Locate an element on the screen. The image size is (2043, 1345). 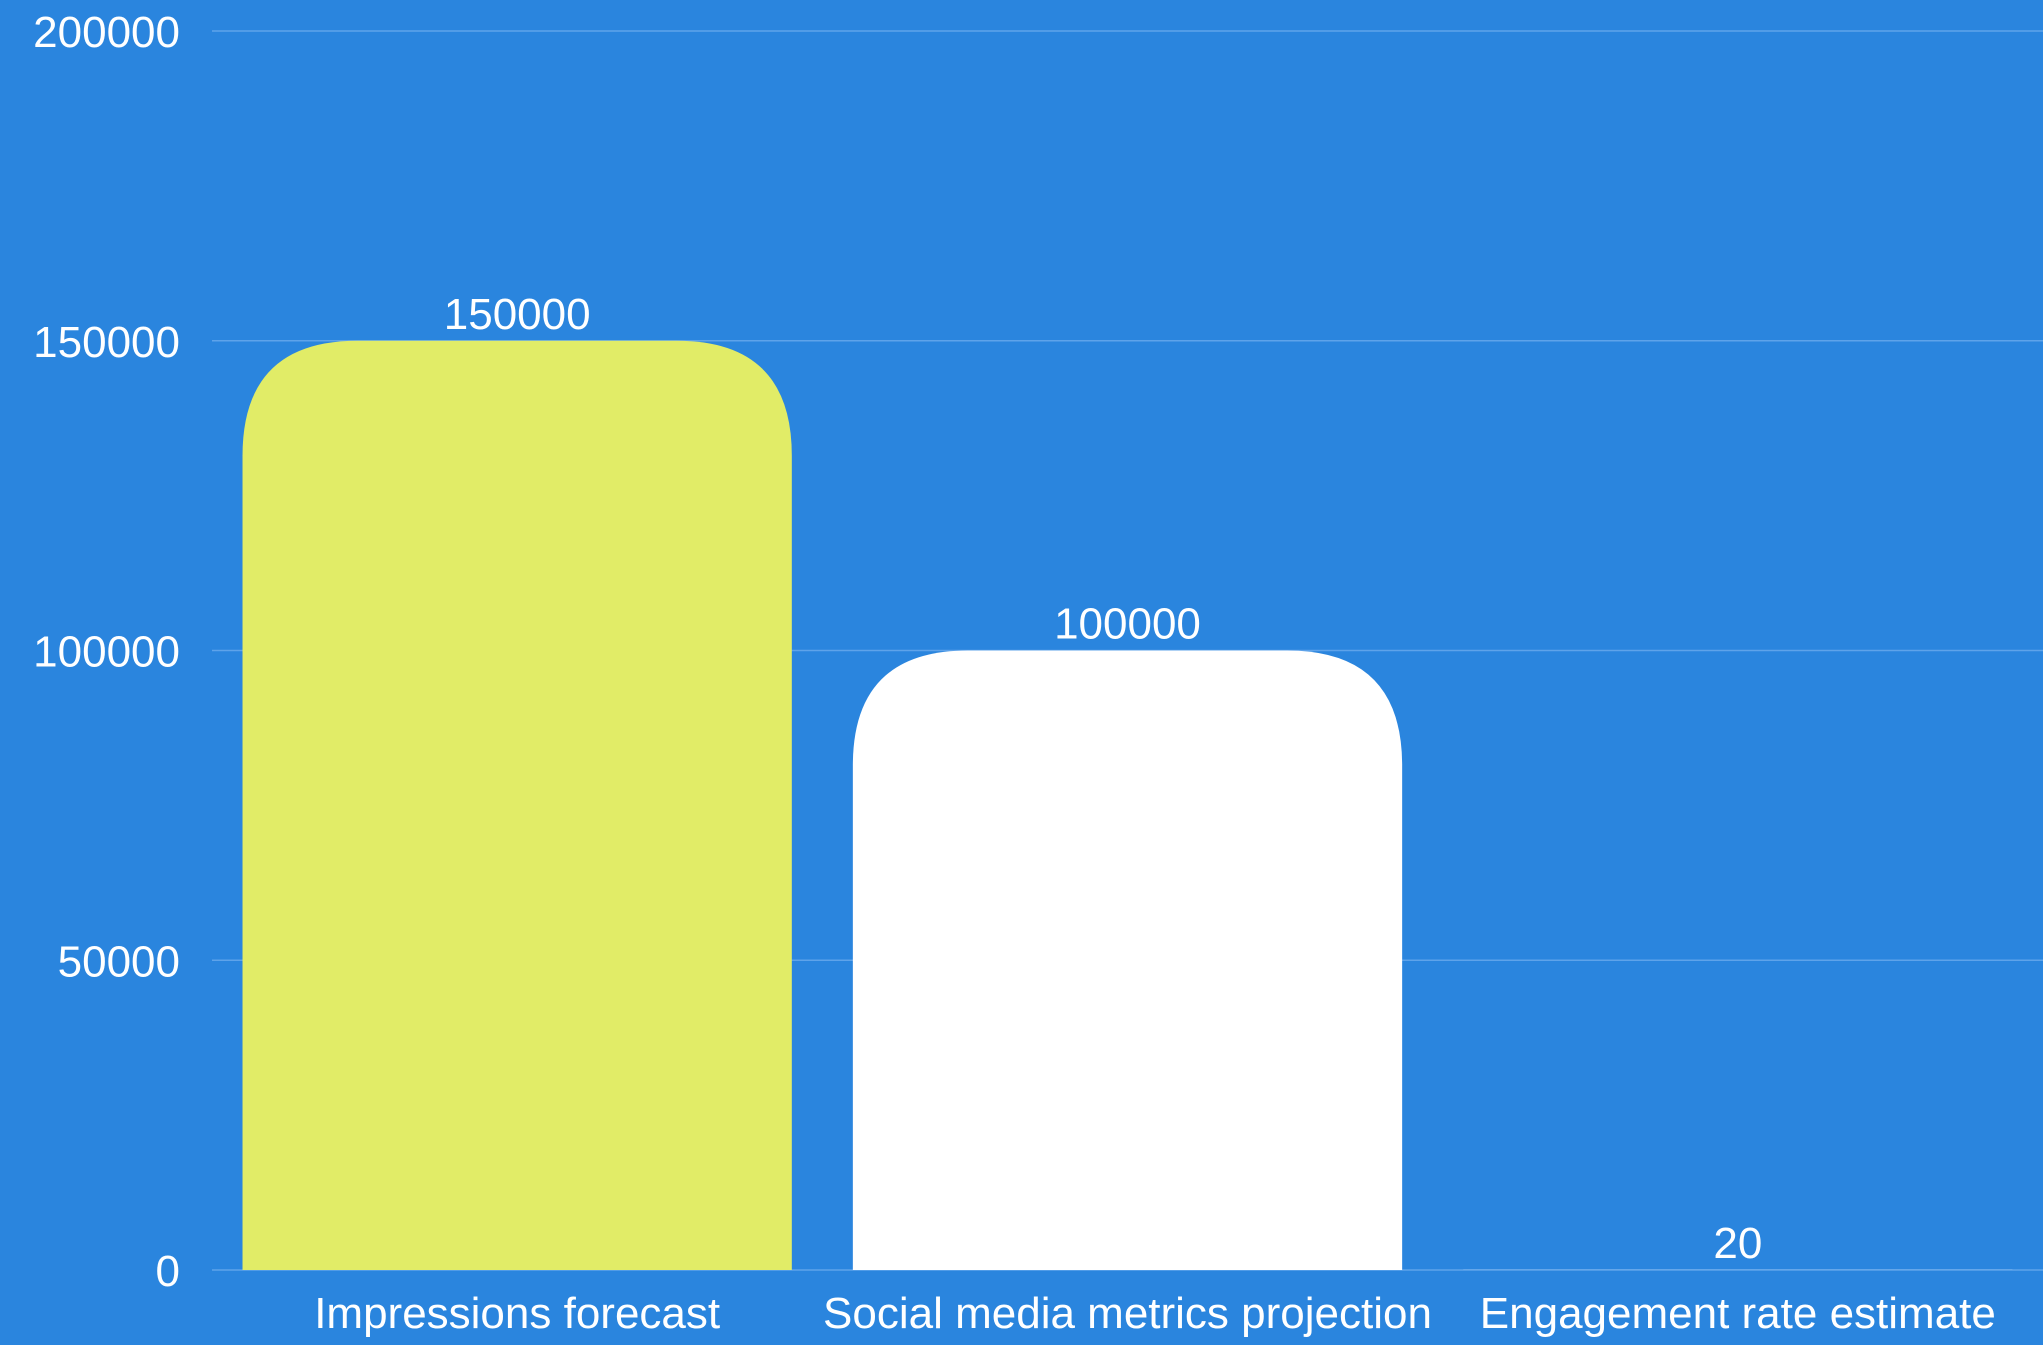
data-label-3: 20 is located at coordinates (1737, 1243).